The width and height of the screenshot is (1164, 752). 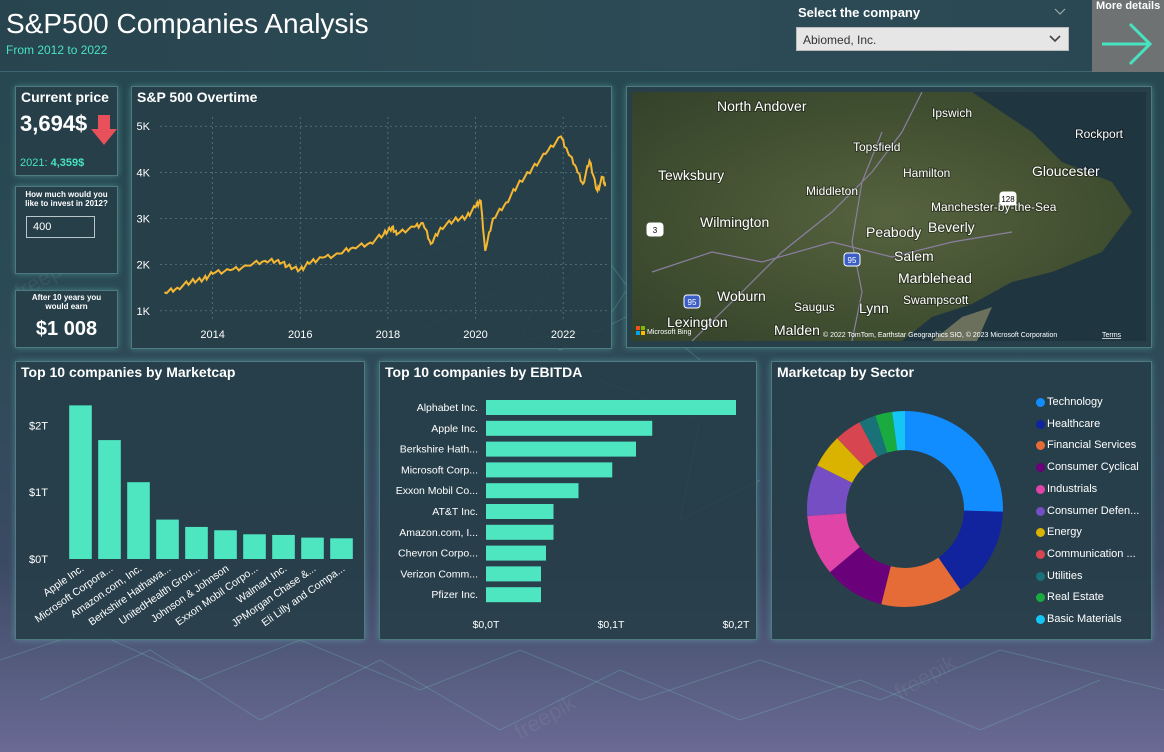 What do you see at coordinates (814, 307) in the screenshot?
I see `map-place-label: Saugus` at bounding box center [814, 307].